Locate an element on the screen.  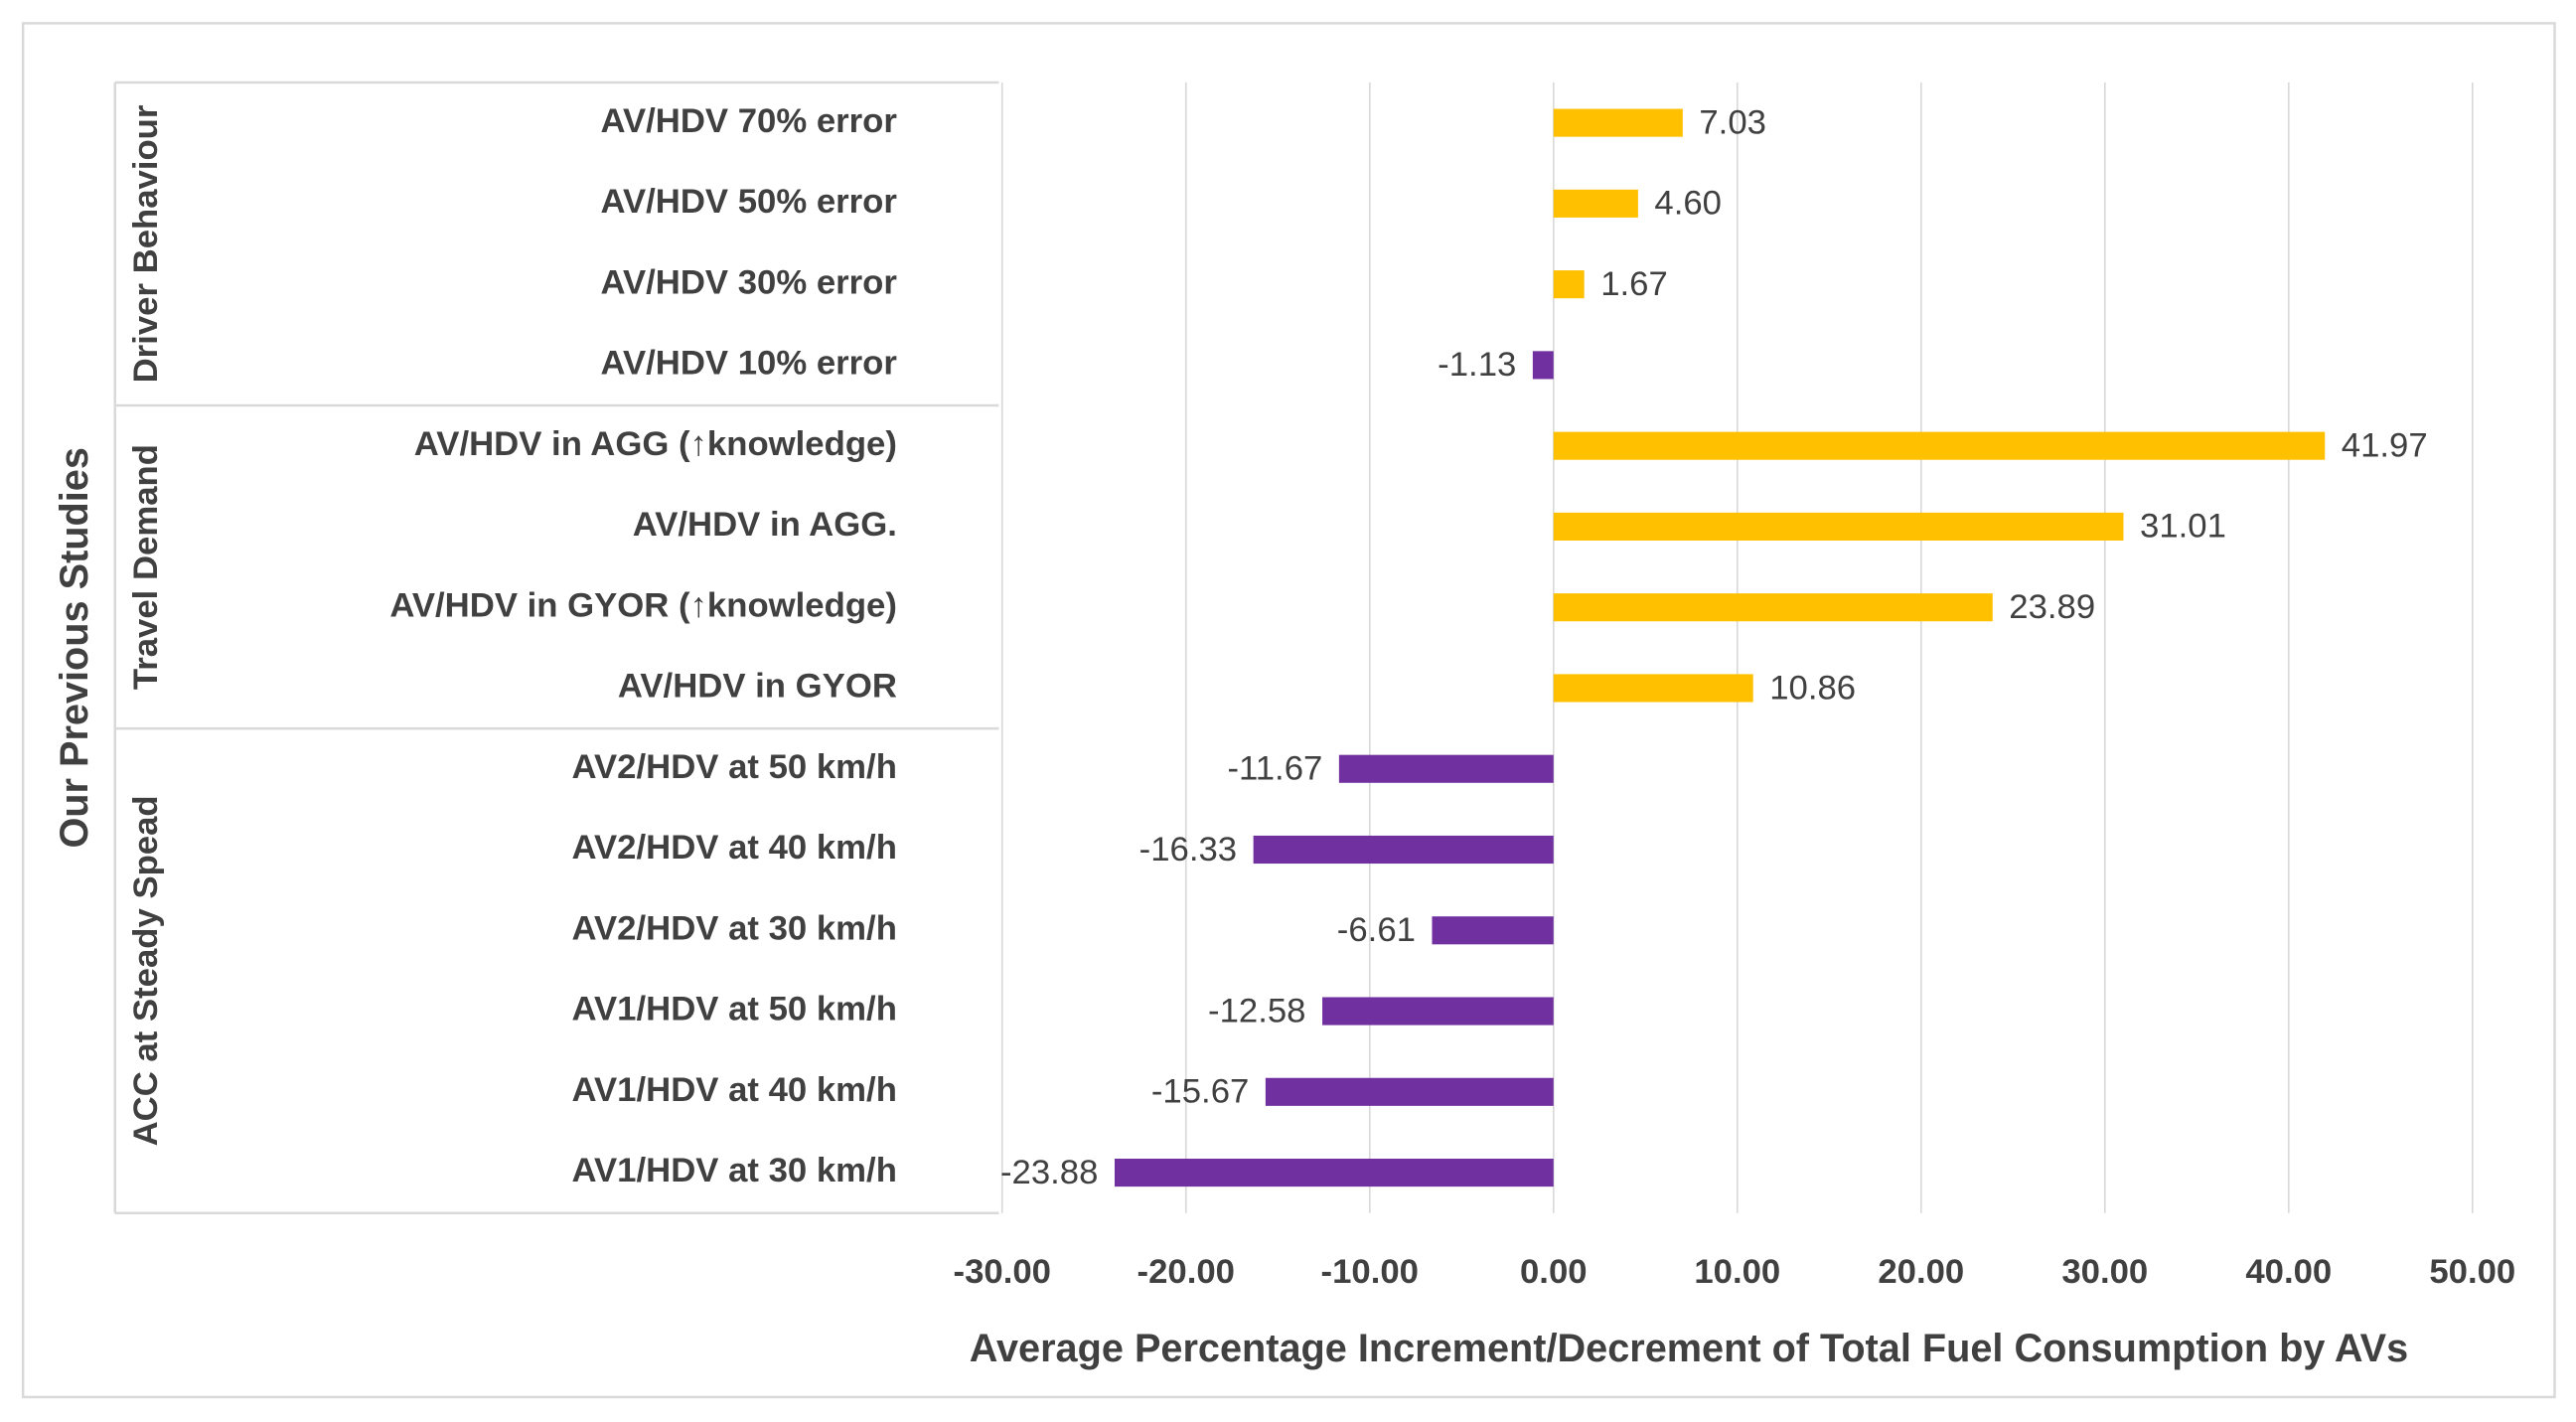
y-tick-label: AV2/HDV at 50 km/h is located at coordinates (735, 767).